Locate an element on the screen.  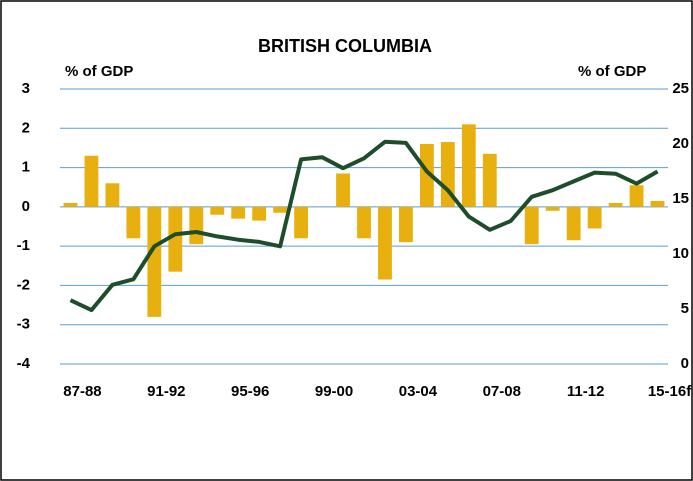
y2-tick-label: 25 is located at coordinates (680, 88).